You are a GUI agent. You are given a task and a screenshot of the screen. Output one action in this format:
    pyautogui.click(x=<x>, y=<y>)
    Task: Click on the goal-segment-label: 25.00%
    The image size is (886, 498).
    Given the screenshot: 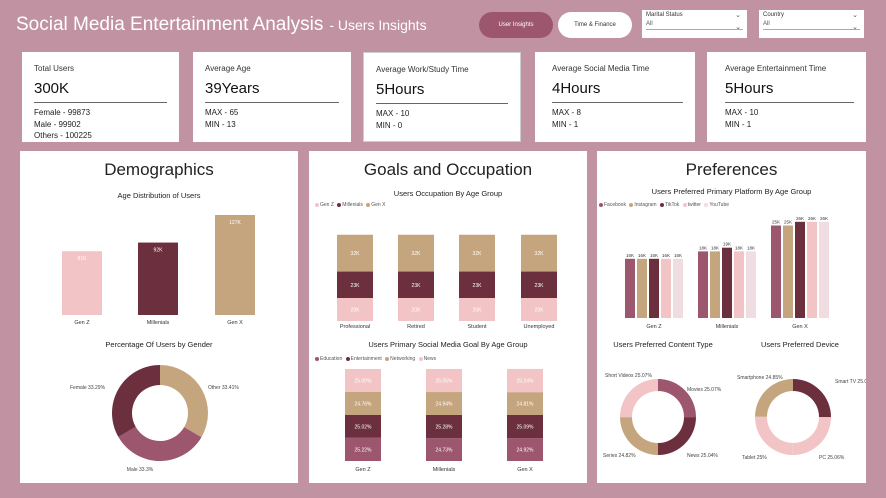 What is the action you would take?
    pyautogui.click(x=364, y=382)
    